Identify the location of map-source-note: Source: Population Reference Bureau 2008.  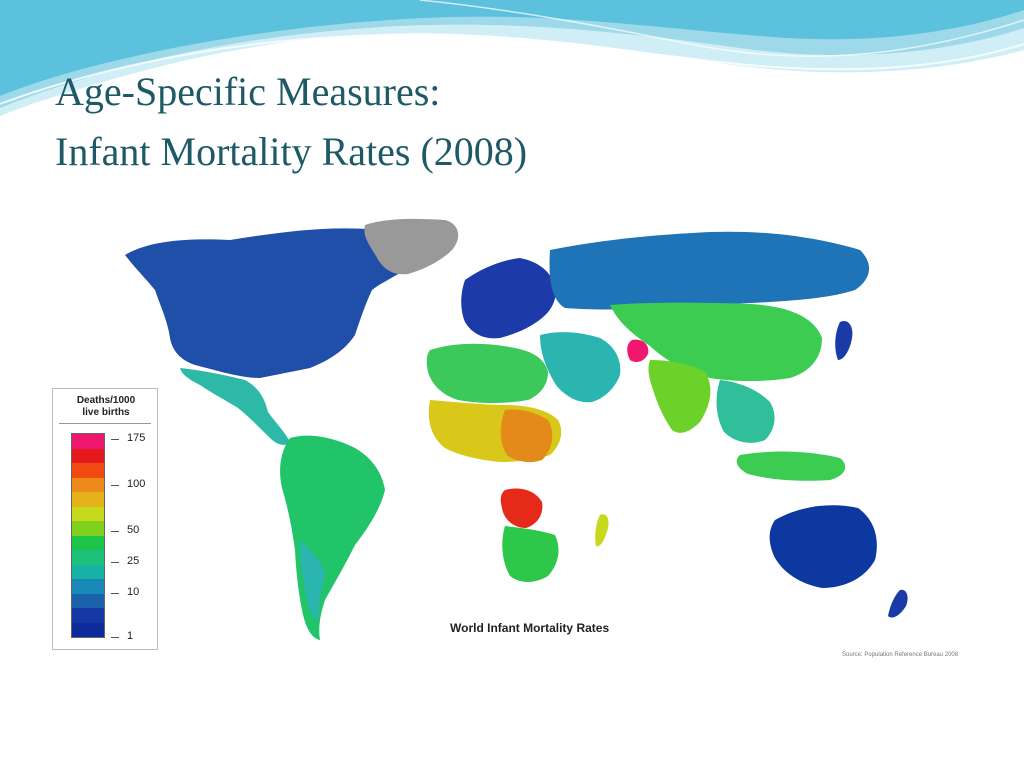
(900, 655).